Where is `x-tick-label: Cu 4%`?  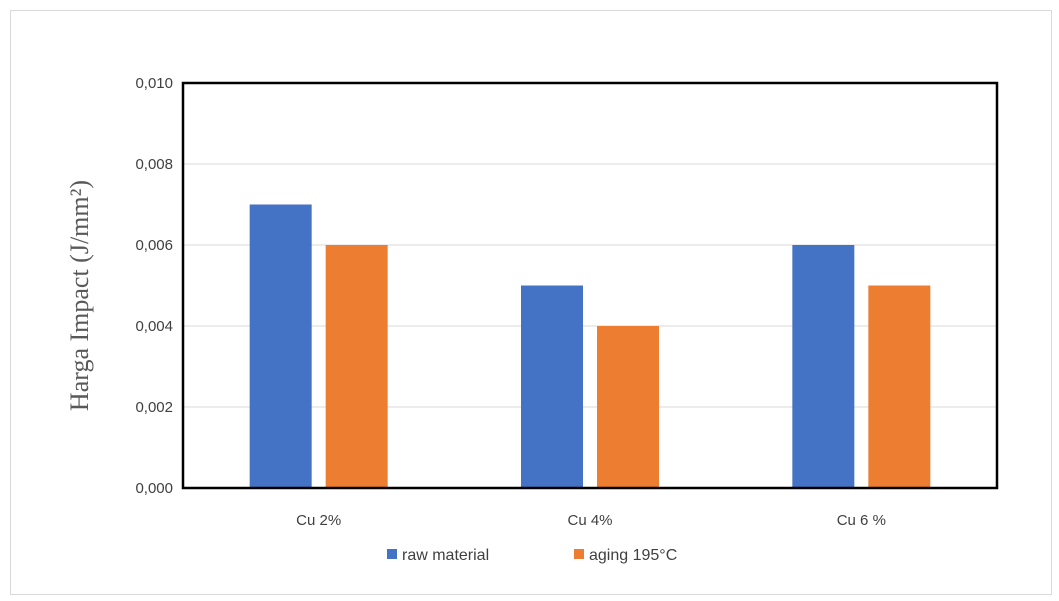 x-tick-label: Cu 4% is located at coordinates (589, 520).